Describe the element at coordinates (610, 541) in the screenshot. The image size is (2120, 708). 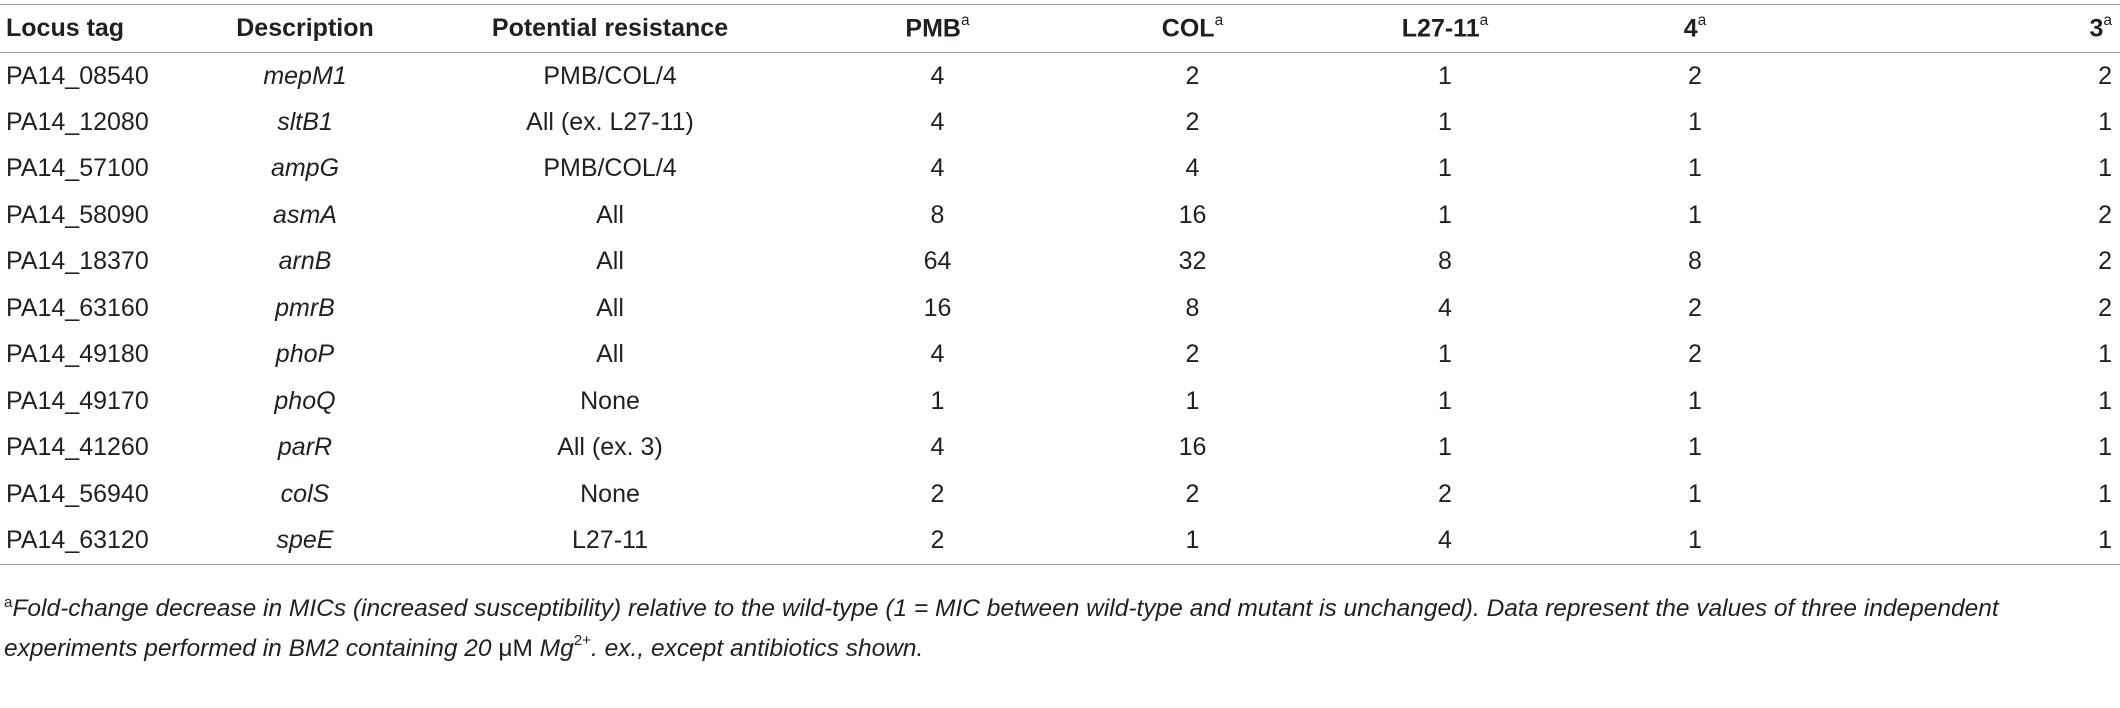
I see `cell-potential-resistance: L27-11` at that location.